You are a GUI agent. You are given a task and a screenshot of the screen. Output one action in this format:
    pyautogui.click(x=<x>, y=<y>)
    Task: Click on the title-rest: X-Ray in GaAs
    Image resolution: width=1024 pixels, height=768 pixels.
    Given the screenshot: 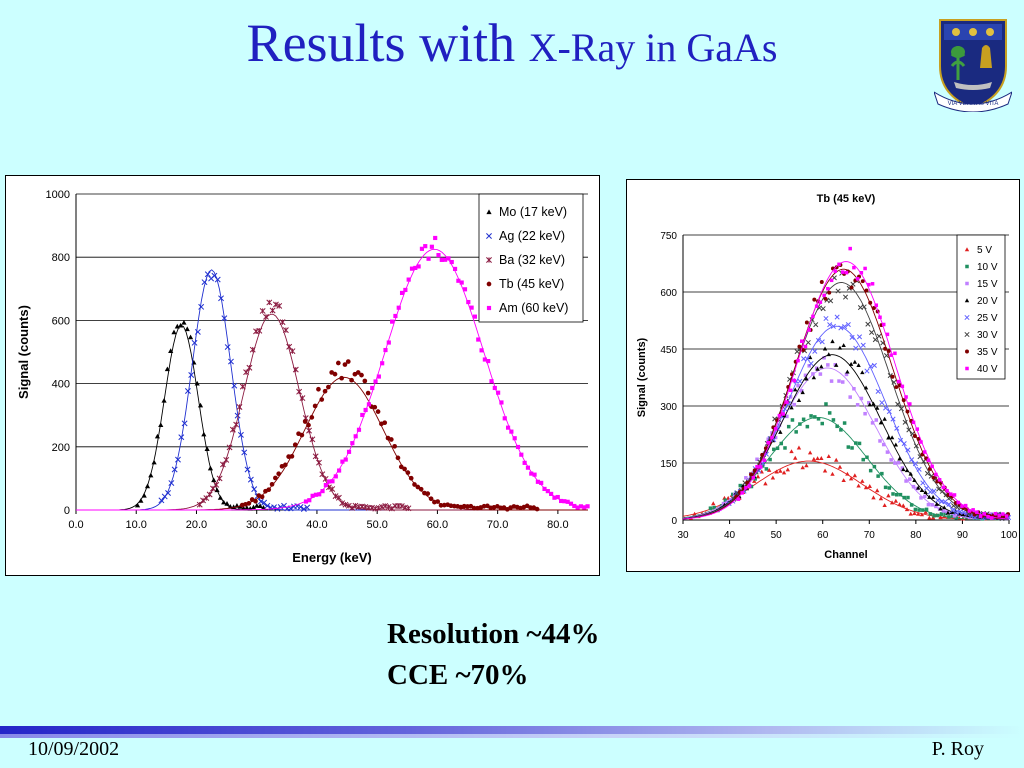 What is the action you would take?
    pyautogui.click(x=653, y=47)
    